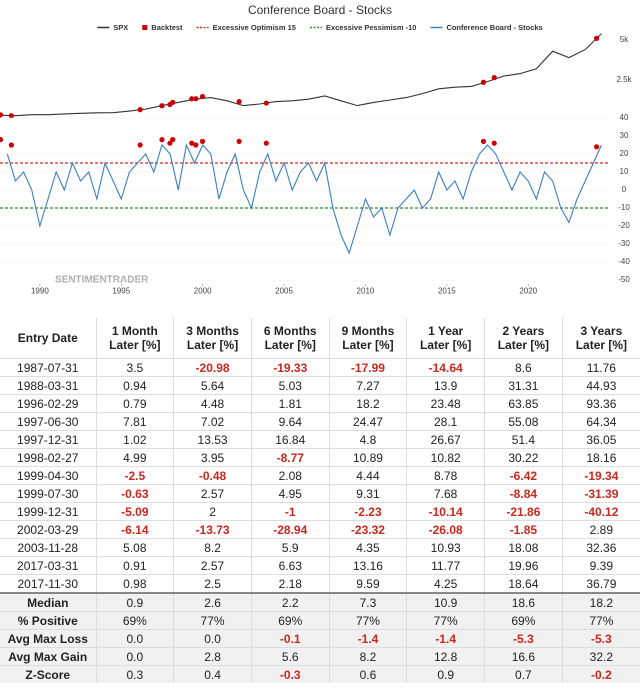 The width and height of the screenshot is (640, 689). Describe the element at coordinates (523, 367) in the screenshot. I see `cell: 8.6` at that location.